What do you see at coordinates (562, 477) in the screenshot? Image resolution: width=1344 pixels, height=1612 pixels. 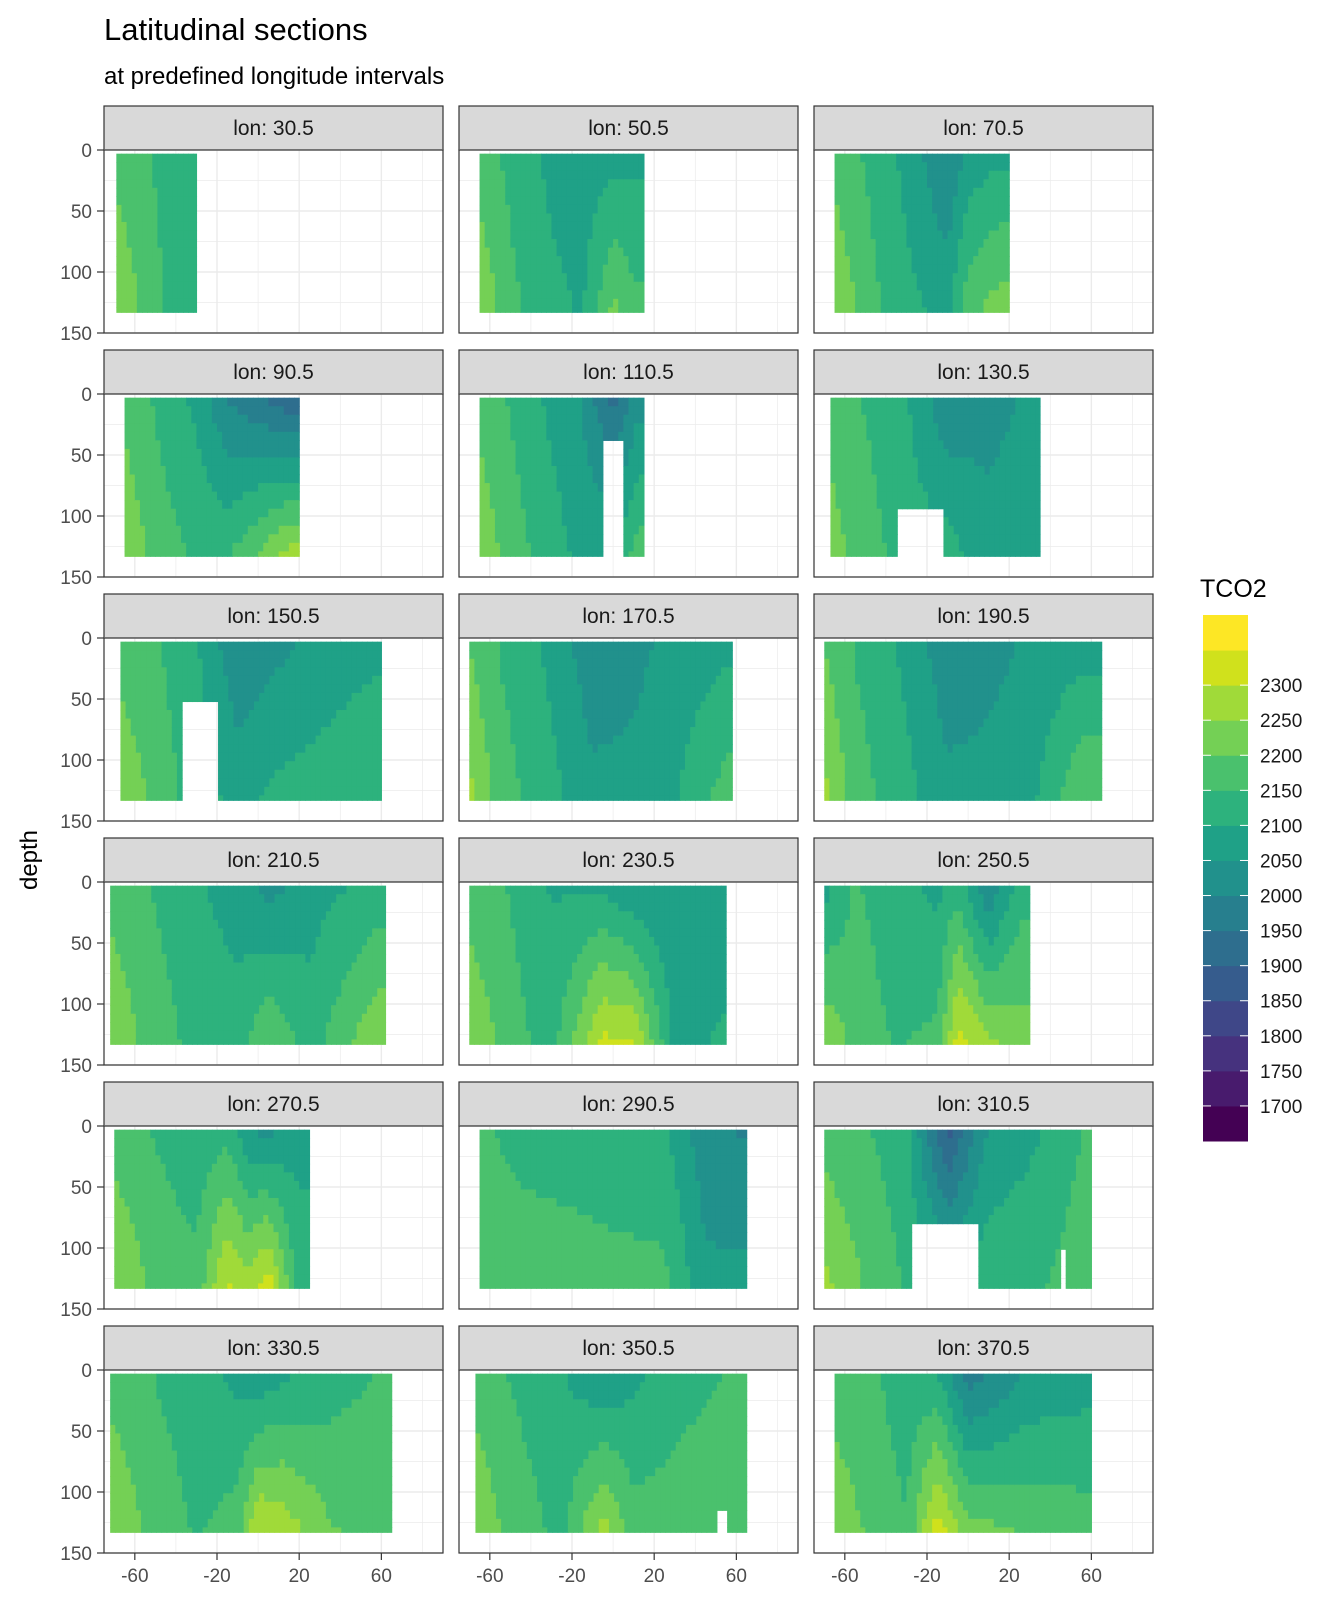 I see `tco2-field` at bounding box center [562, 477].